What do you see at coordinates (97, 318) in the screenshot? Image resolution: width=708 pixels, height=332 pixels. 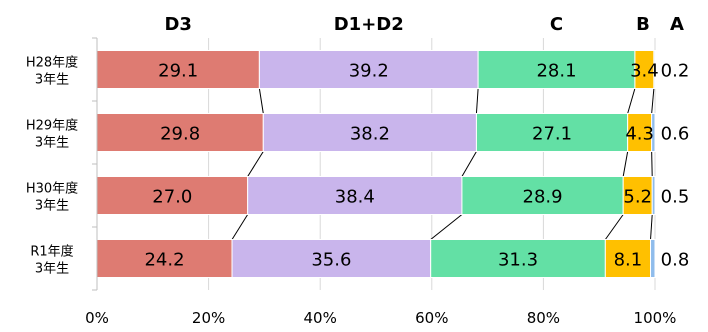 I see `x-tick-label: 0%` at bounding box center [97, 318].